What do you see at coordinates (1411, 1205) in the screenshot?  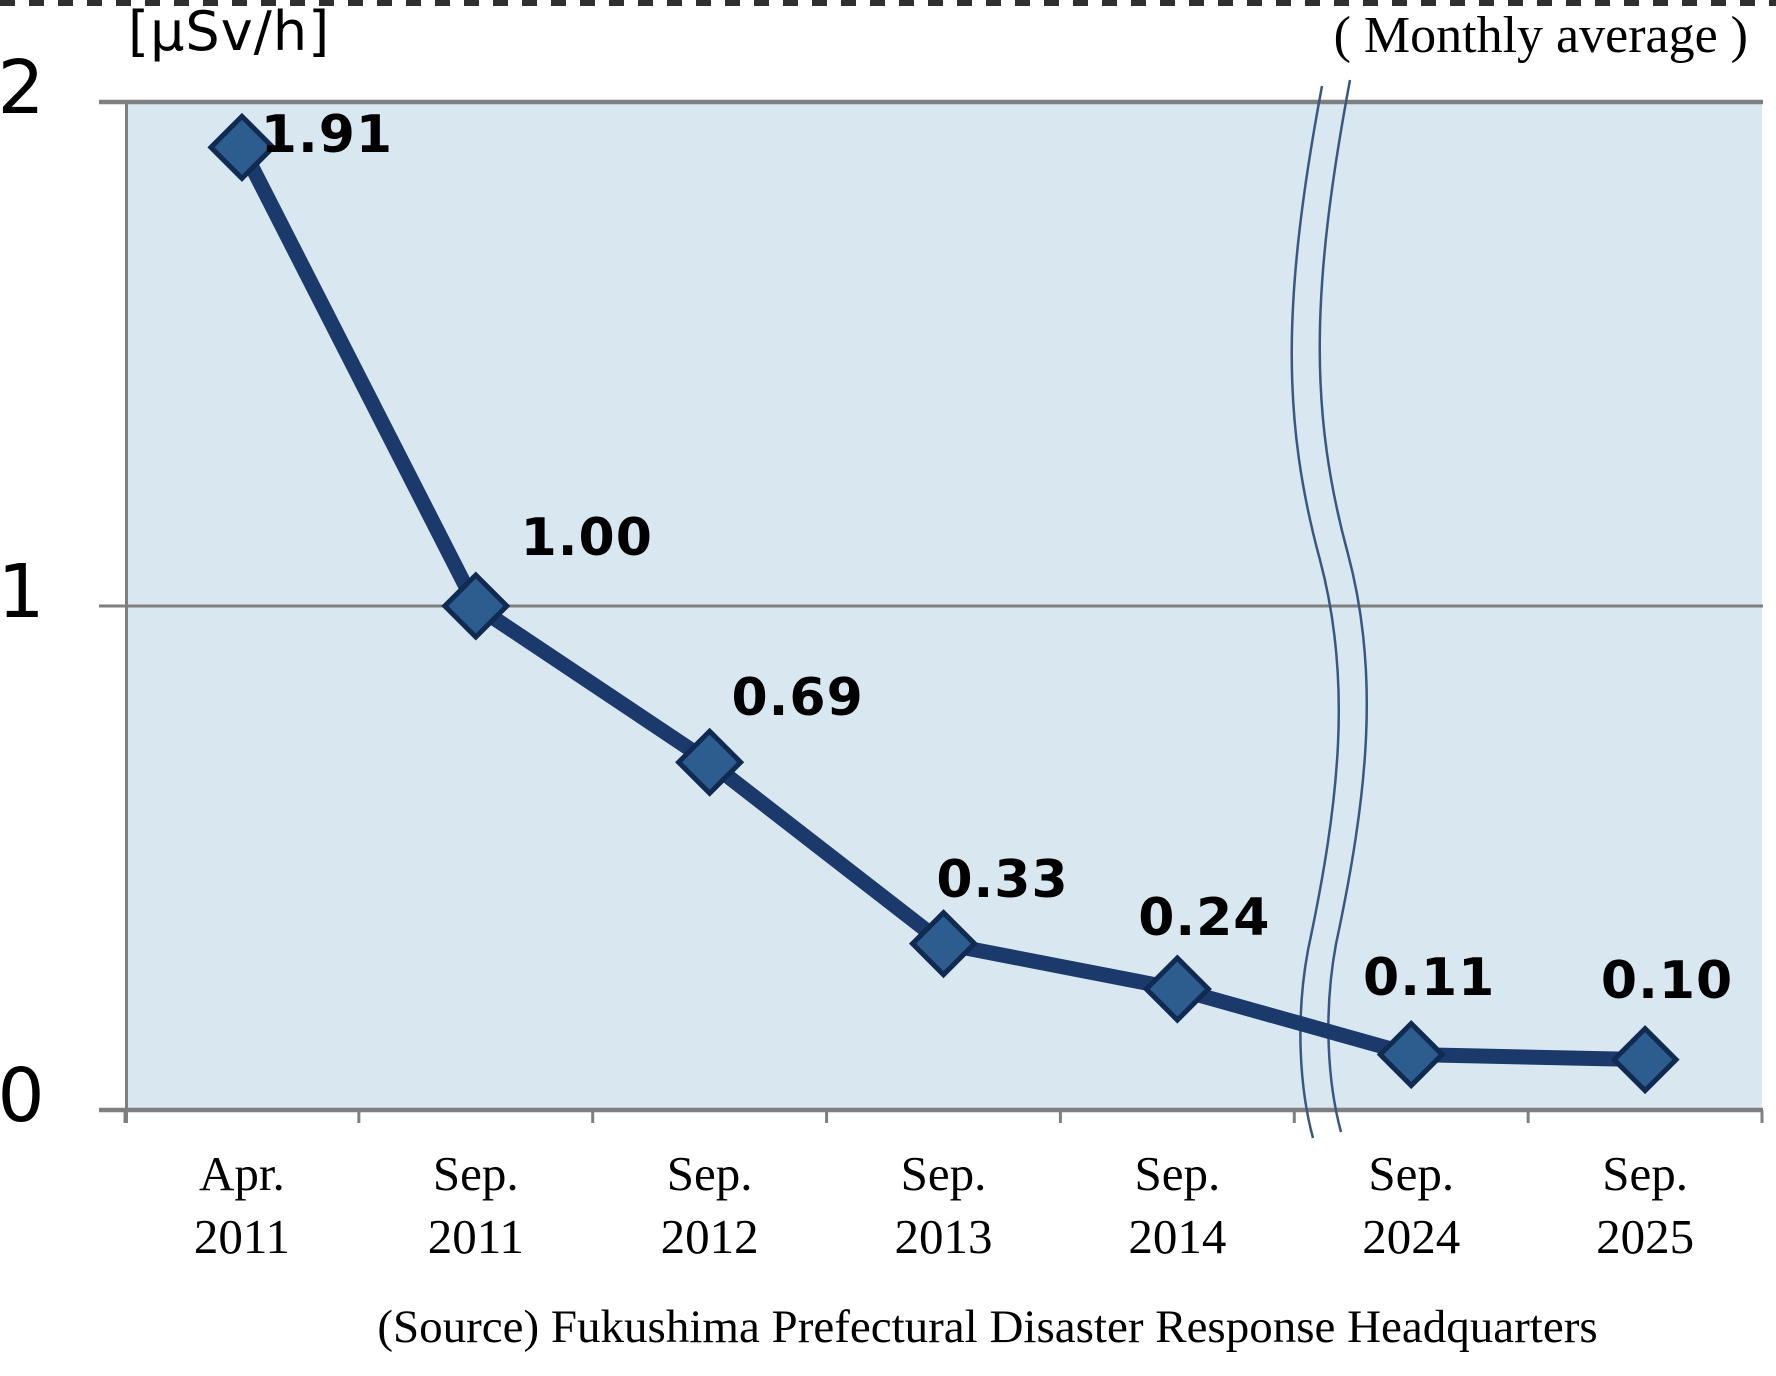 I see `x-tick-label: Sep. 2024` at bounding box center [1411, 1205].